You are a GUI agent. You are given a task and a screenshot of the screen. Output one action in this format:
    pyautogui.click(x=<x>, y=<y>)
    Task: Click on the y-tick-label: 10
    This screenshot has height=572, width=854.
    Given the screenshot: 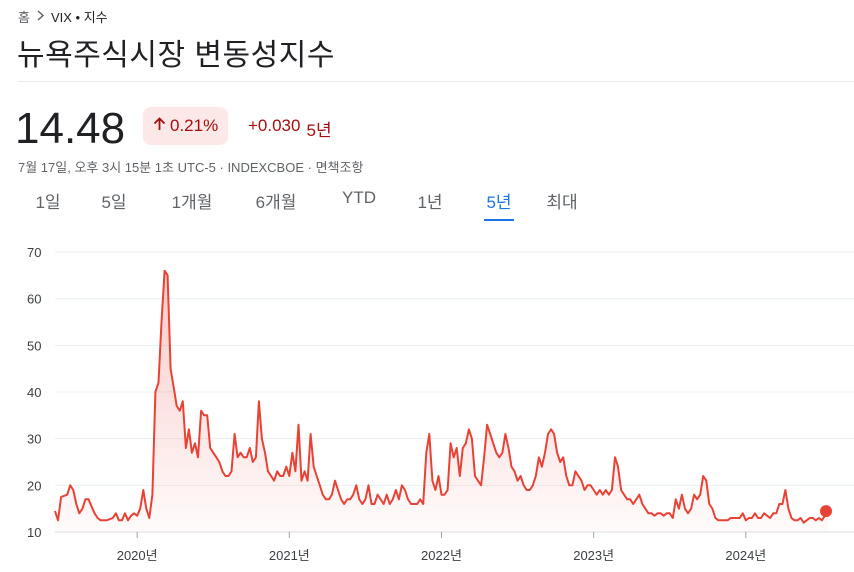 What is the action you would take?
    pyautogui.click(x=34, y=532)
    